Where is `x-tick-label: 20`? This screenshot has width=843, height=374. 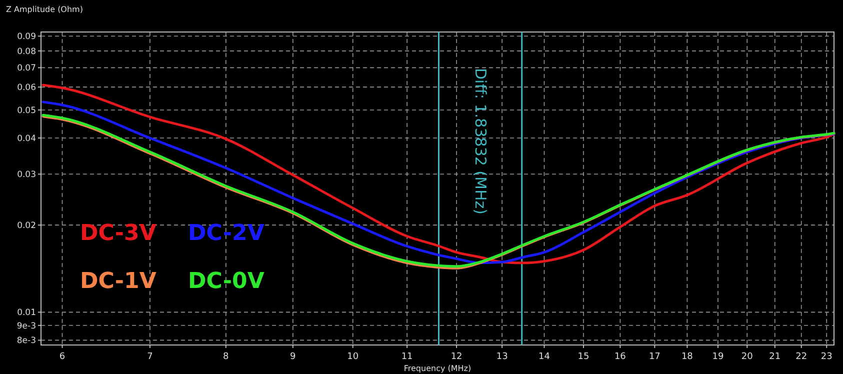
x-tick-label: 20 is located at coordinates (747, 357).